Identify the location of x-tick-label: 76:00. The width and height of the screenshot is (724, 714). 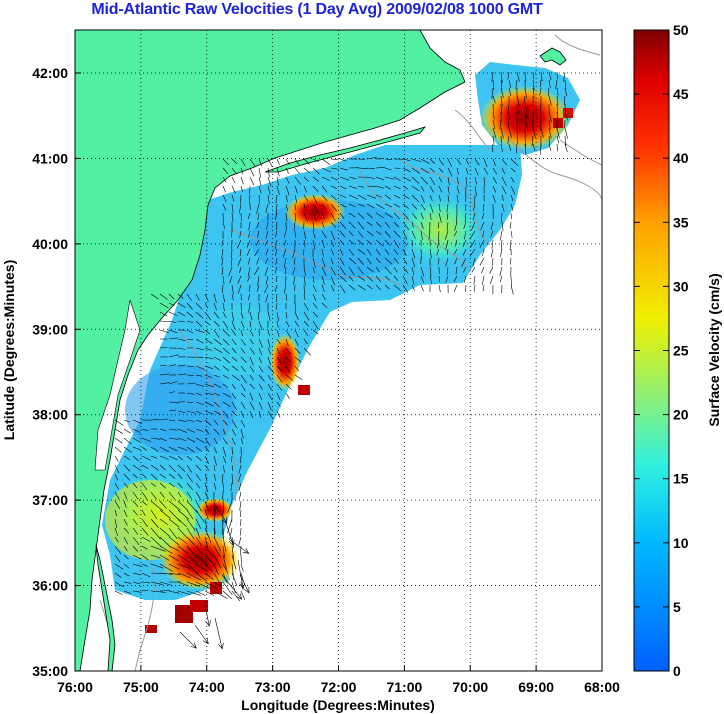
(75, 687).